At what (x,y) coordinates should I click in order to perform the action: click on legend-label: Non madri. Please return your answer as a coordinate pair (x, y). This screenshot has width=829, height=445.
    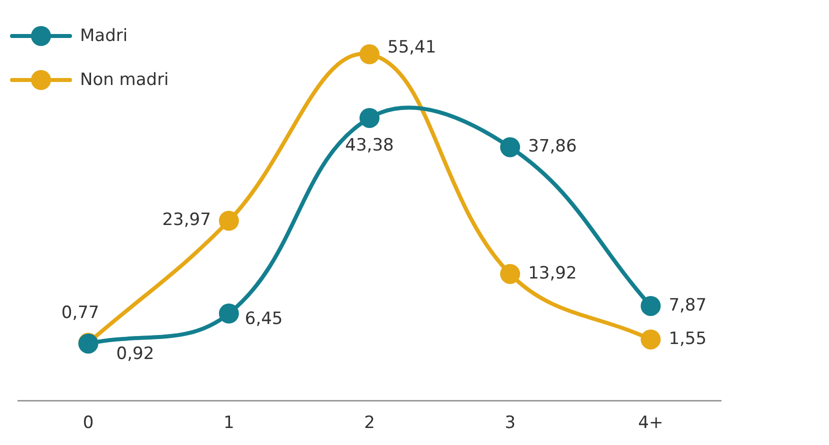
    Looking at the image, I should click on (124, 80).